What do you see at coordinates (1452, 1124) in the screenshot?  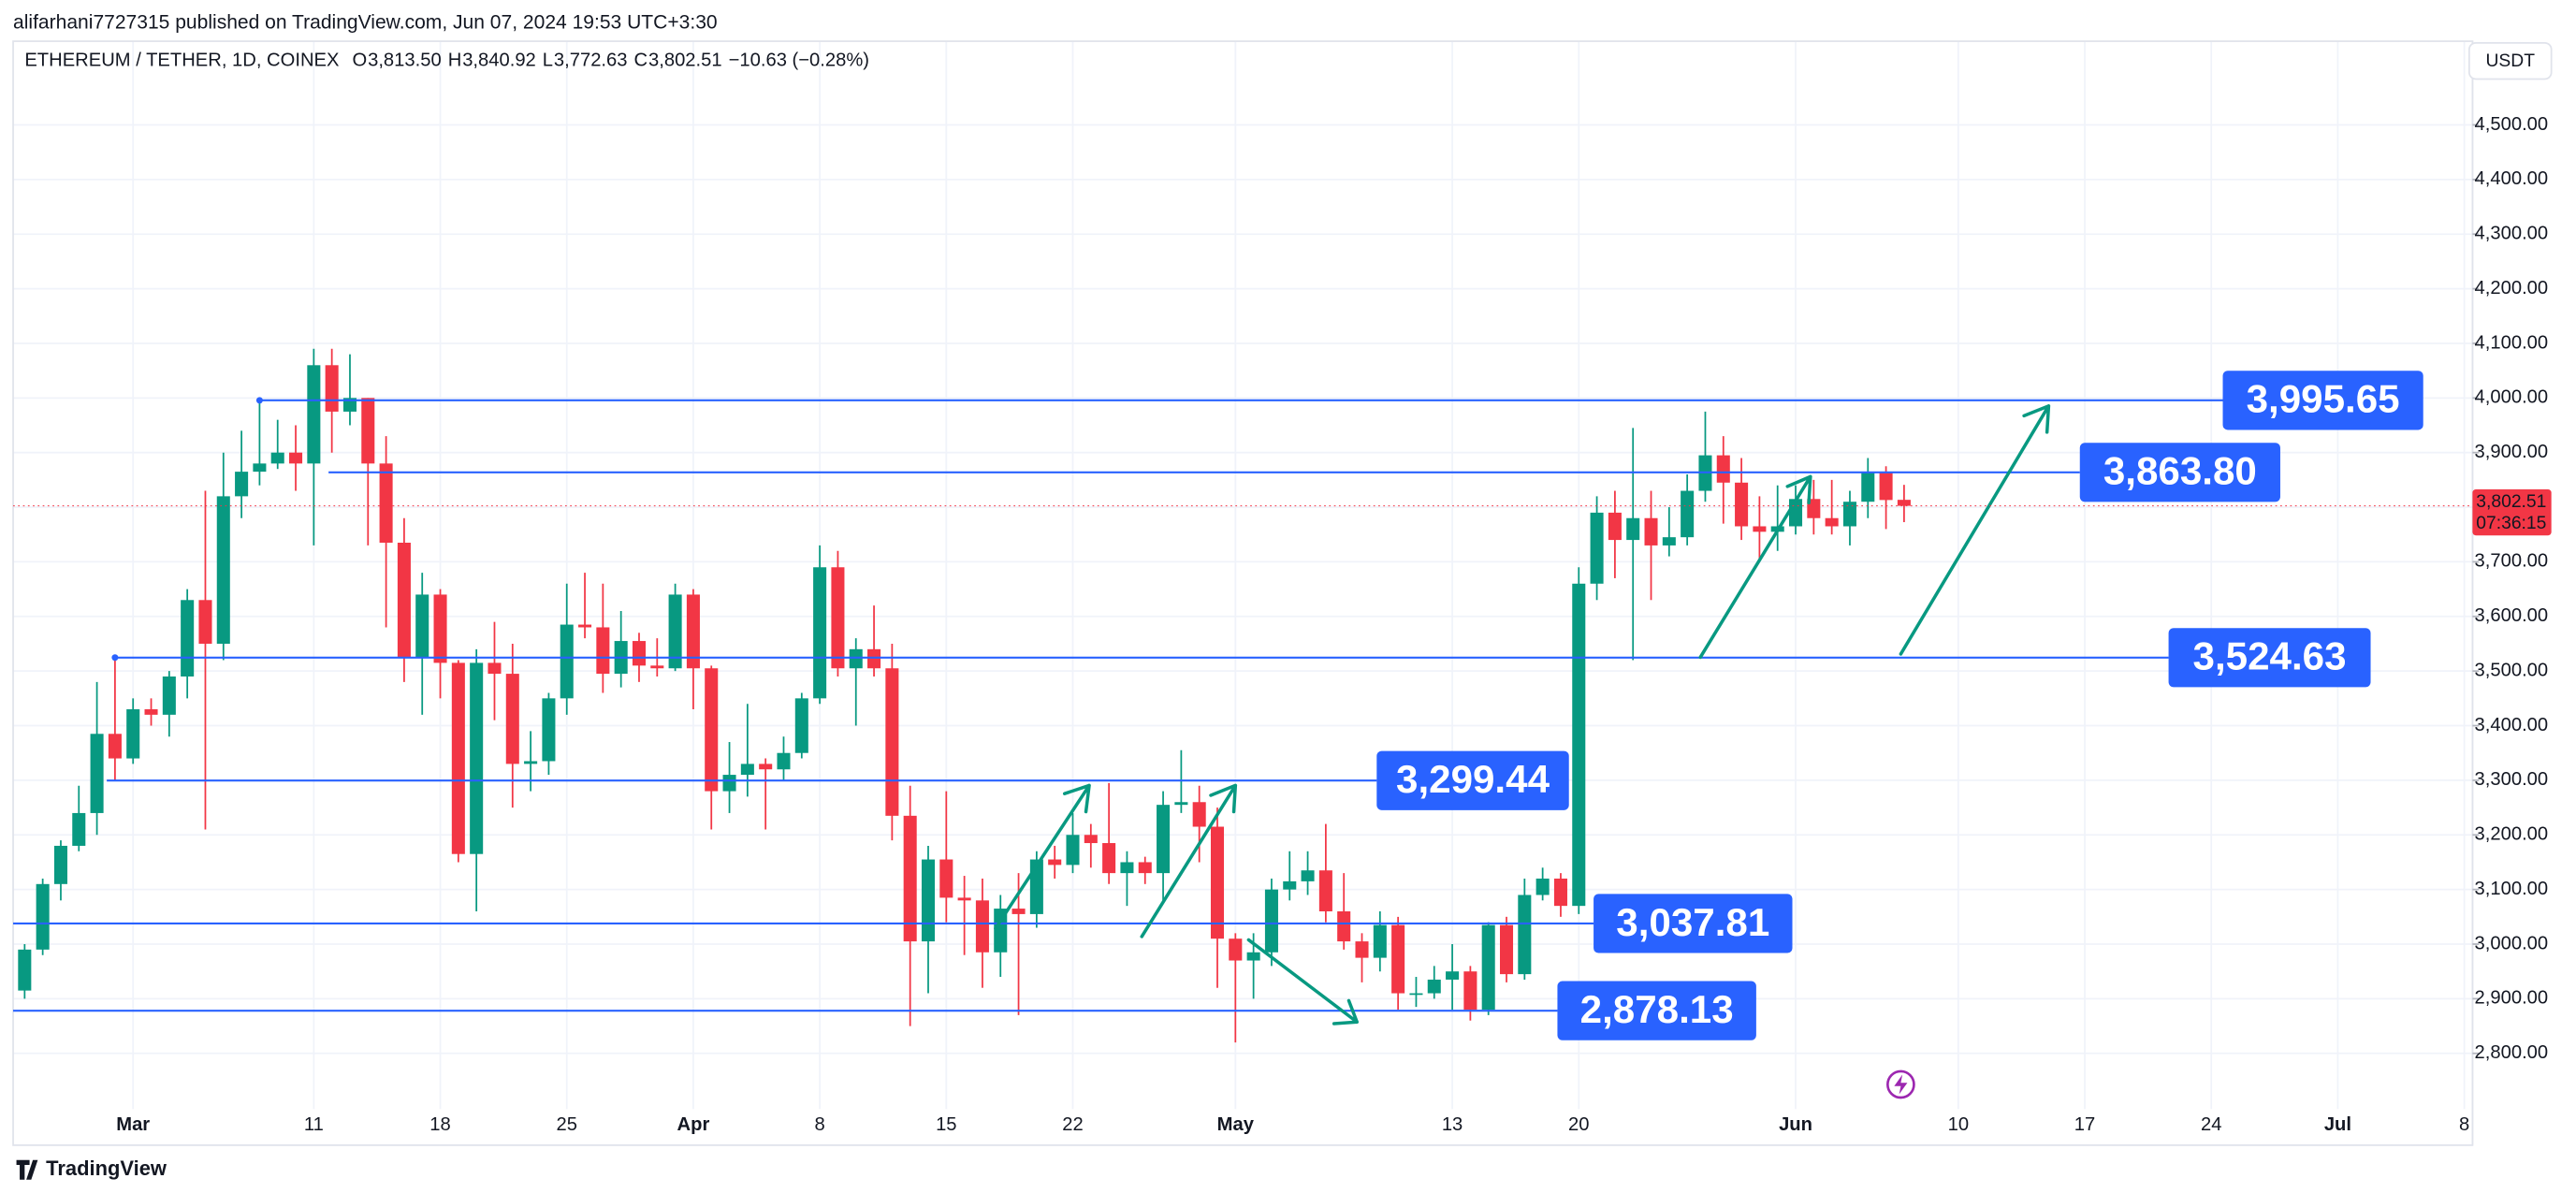 I see `x-tick-label: 13` at bounding box center [1452, 1124].